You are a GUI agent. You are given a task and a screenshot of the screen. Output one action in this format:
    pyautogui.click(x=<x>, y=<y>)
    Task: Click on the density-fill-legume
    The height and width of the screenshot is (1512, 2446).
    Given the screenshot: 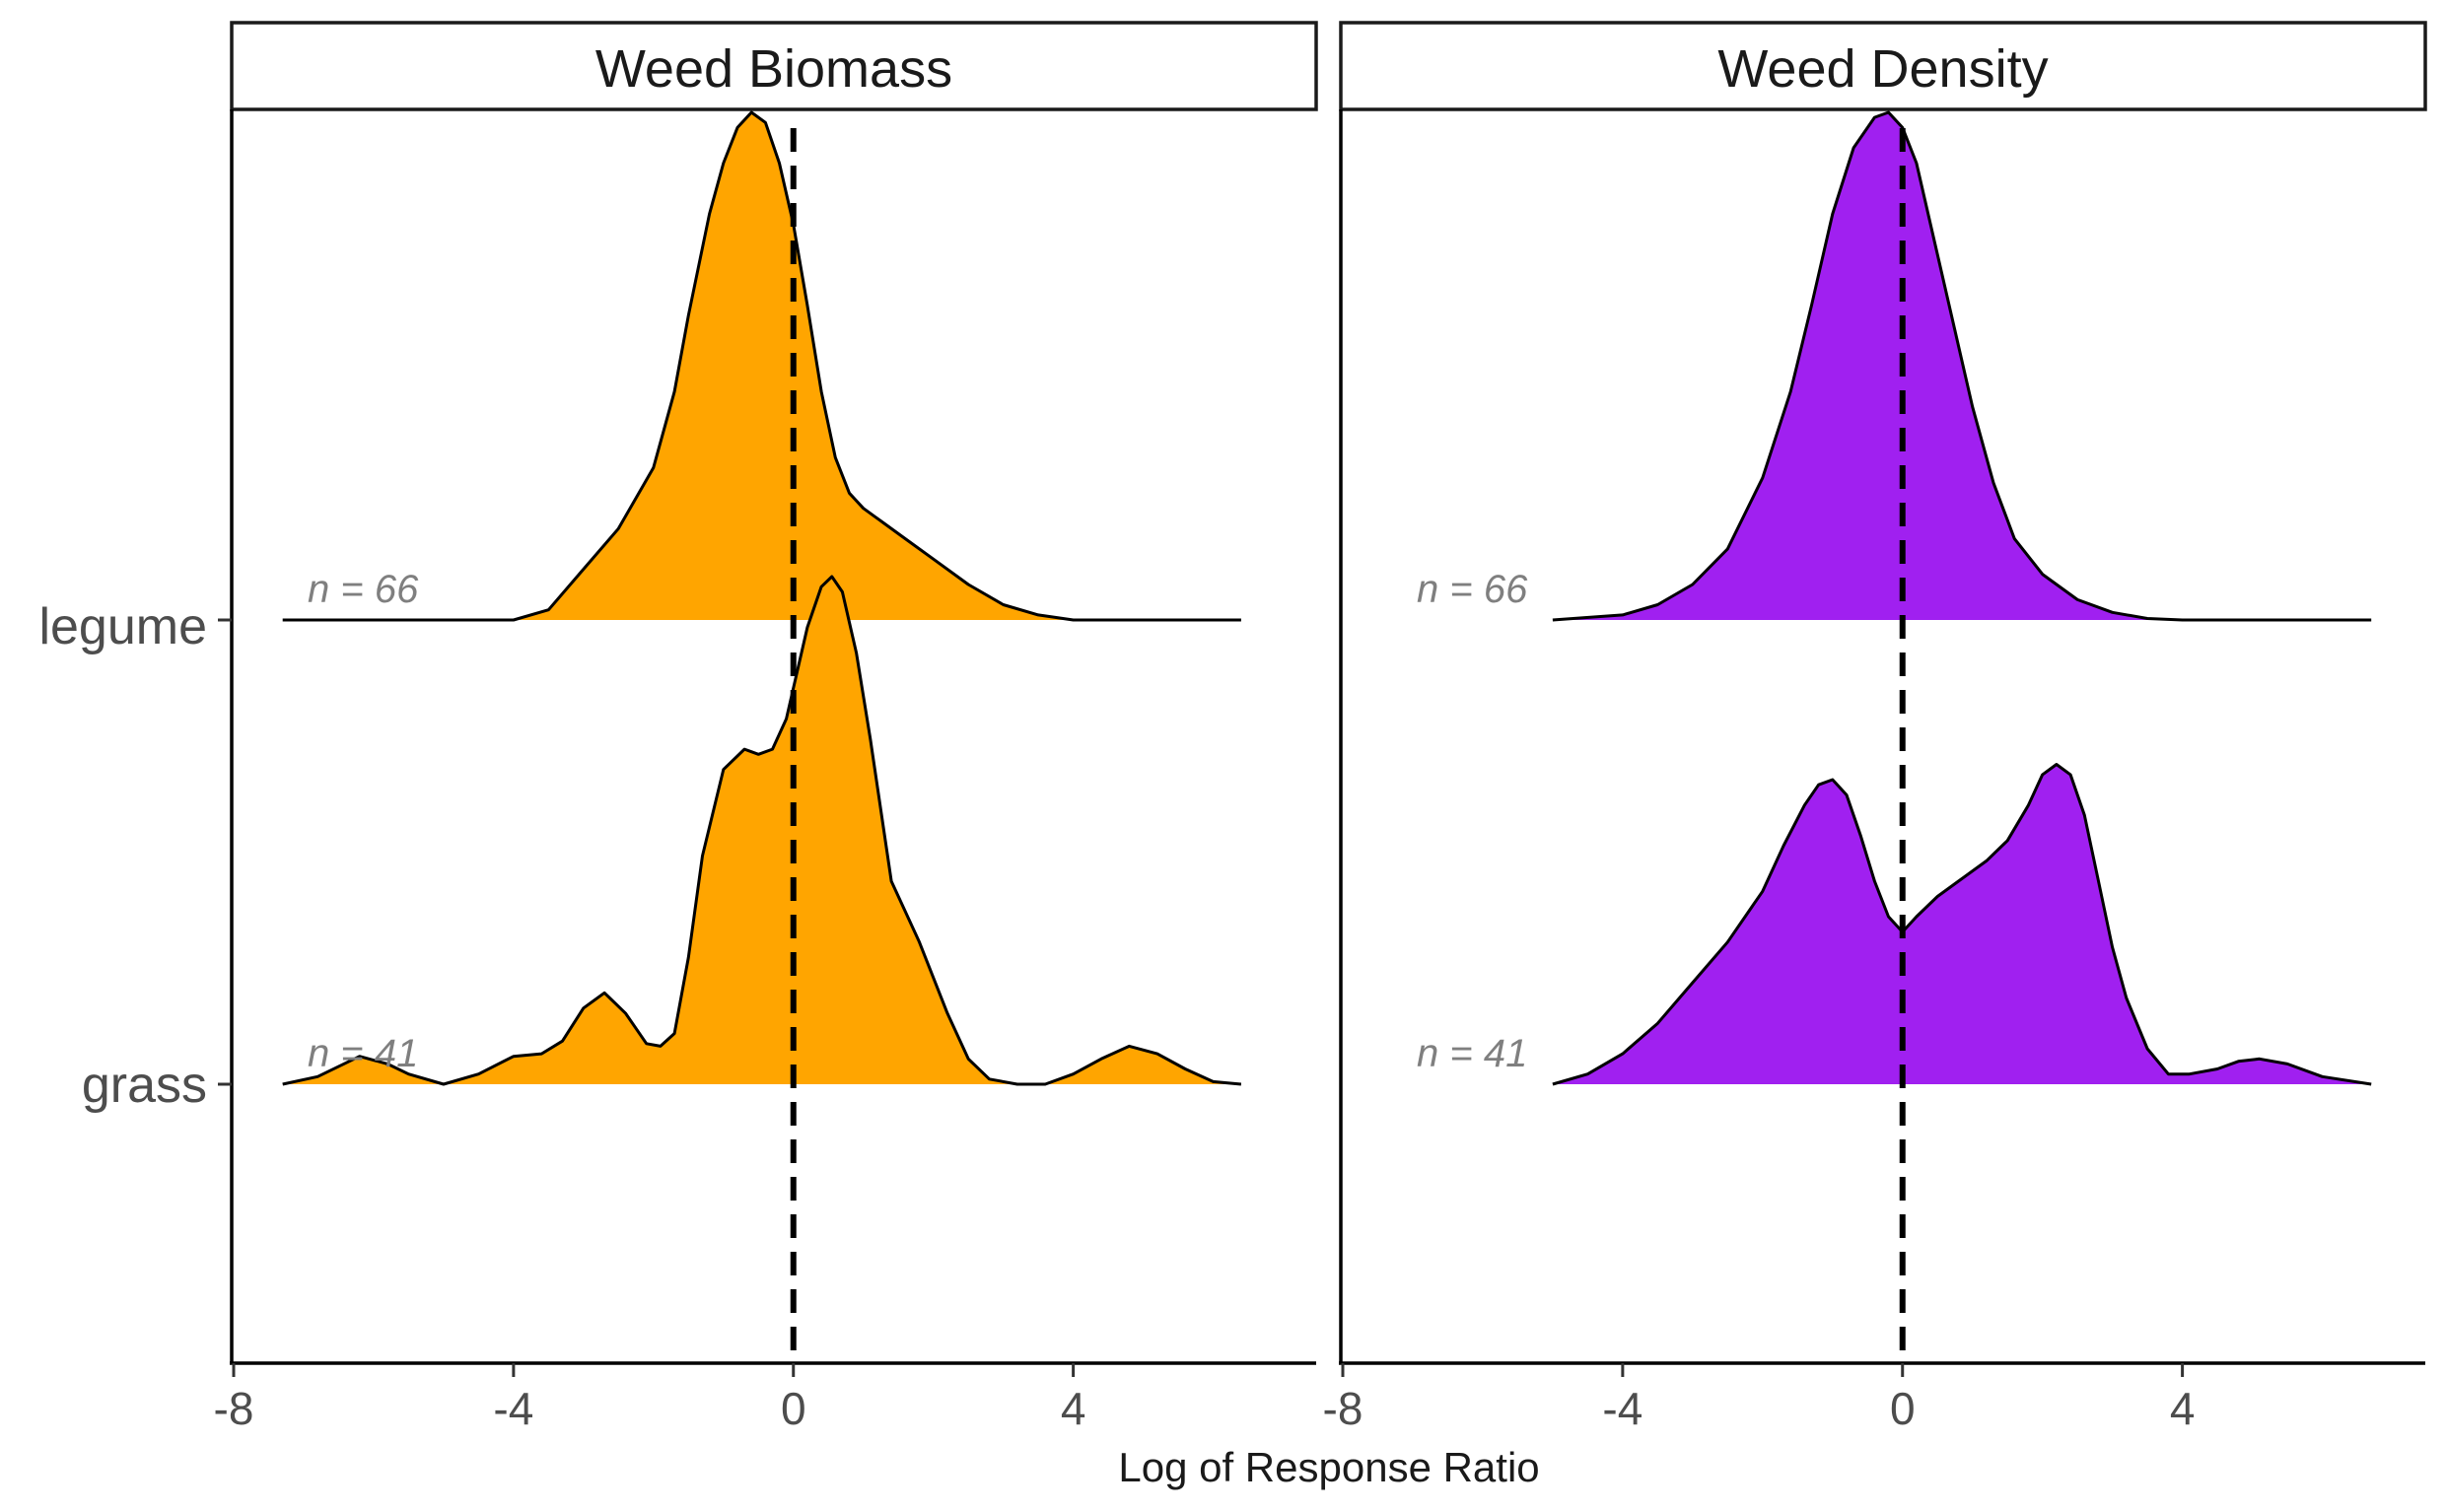 What is the action you would take?
    pyautogui.click(x=761, y=366)
    